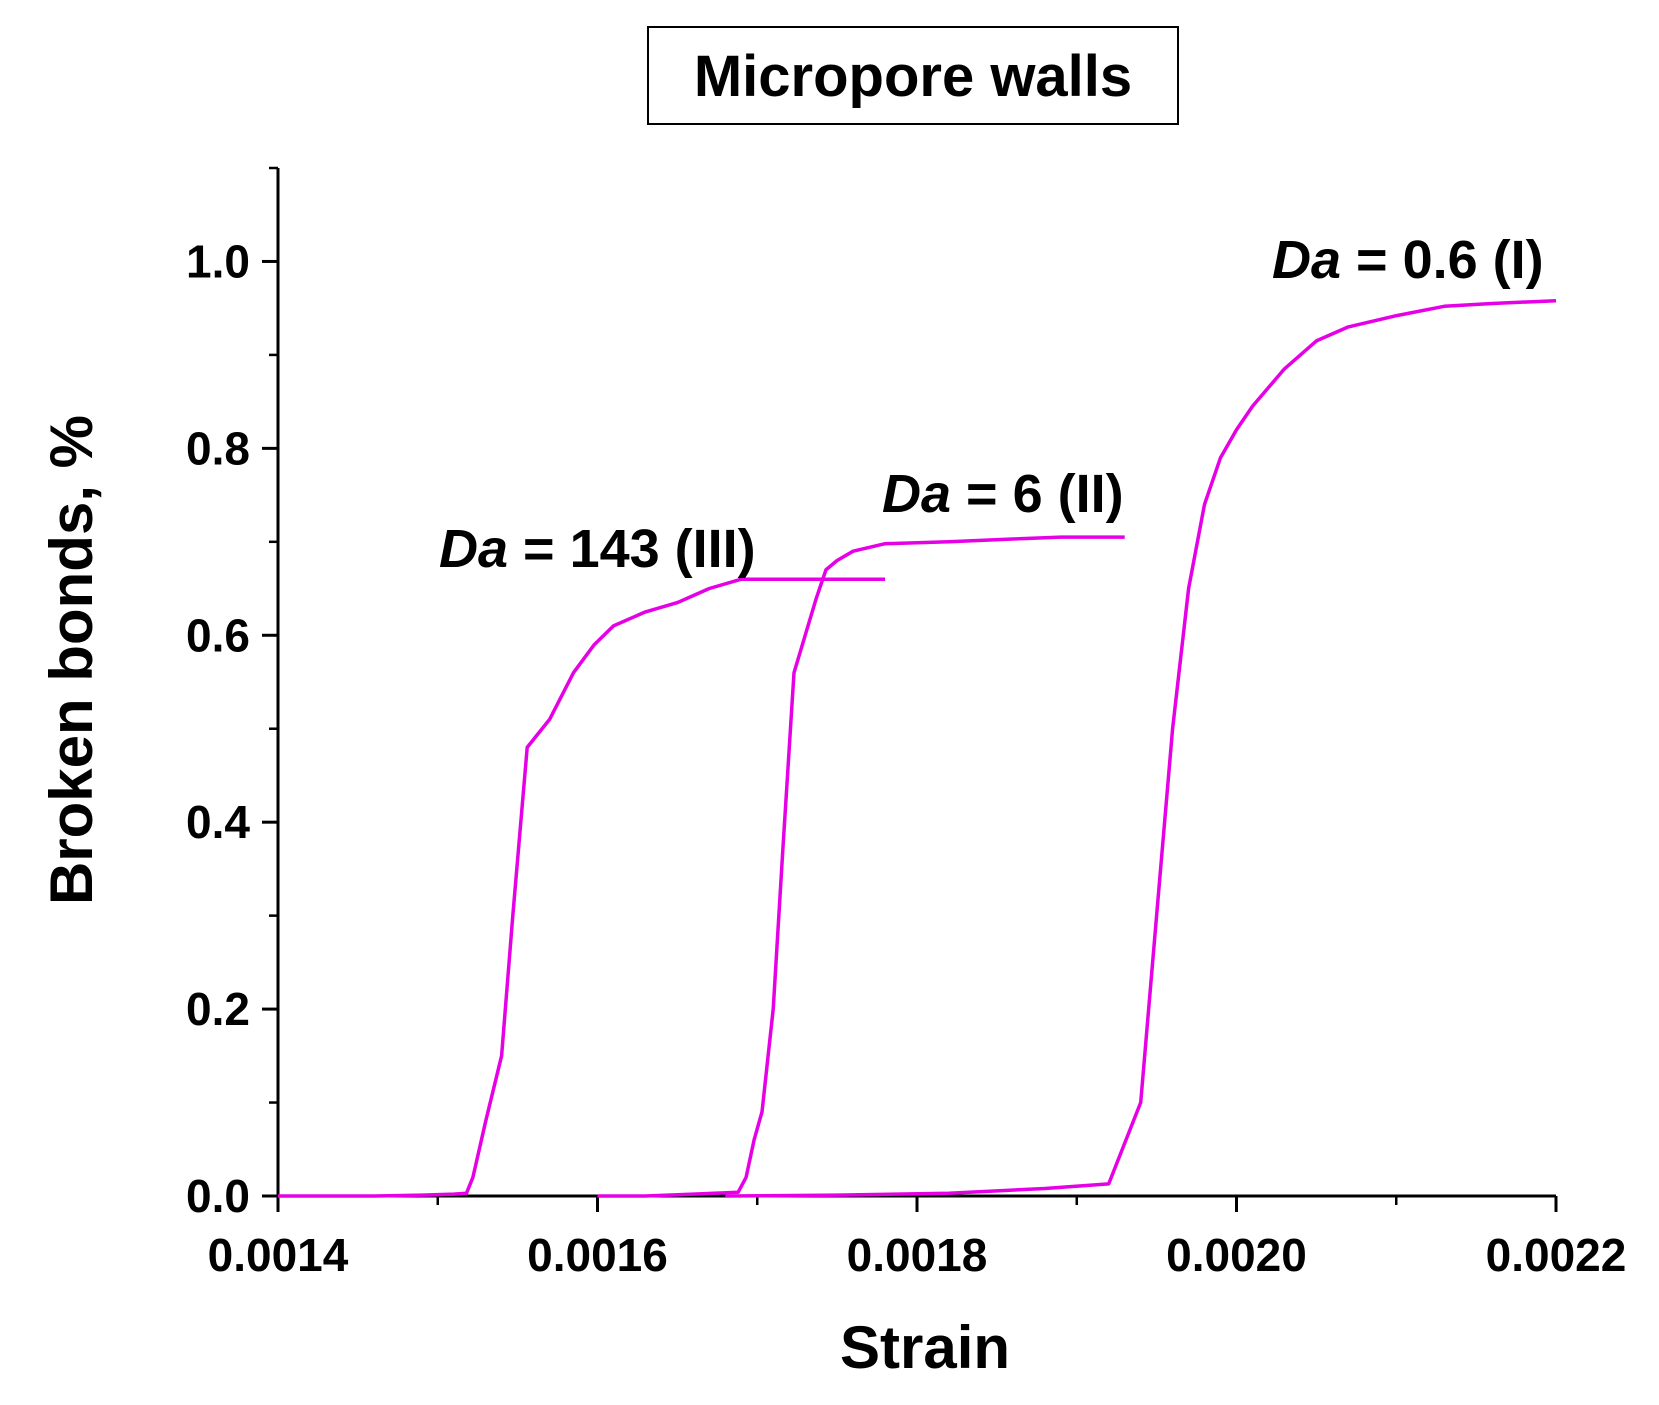 The width and height of the screenshot is (1659, 1405). I want to click on y-axis-title: Broken bonds, %, so click(71, 660).